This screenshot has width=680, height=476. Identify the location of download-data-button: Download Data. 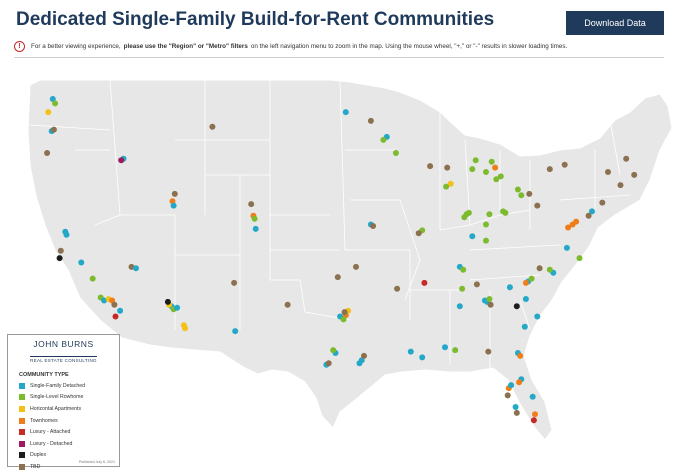
(615, 23).